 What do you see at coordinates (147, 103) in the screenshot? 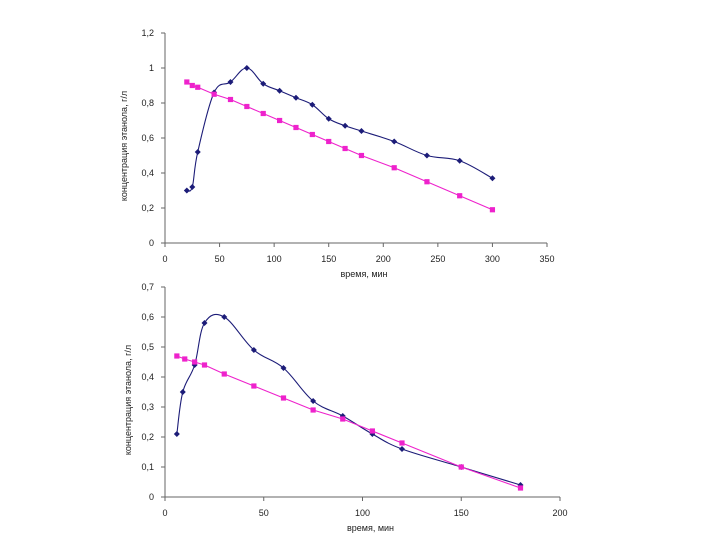
I see `y-tick-label: 0,8` at bounding box center [147, 103].